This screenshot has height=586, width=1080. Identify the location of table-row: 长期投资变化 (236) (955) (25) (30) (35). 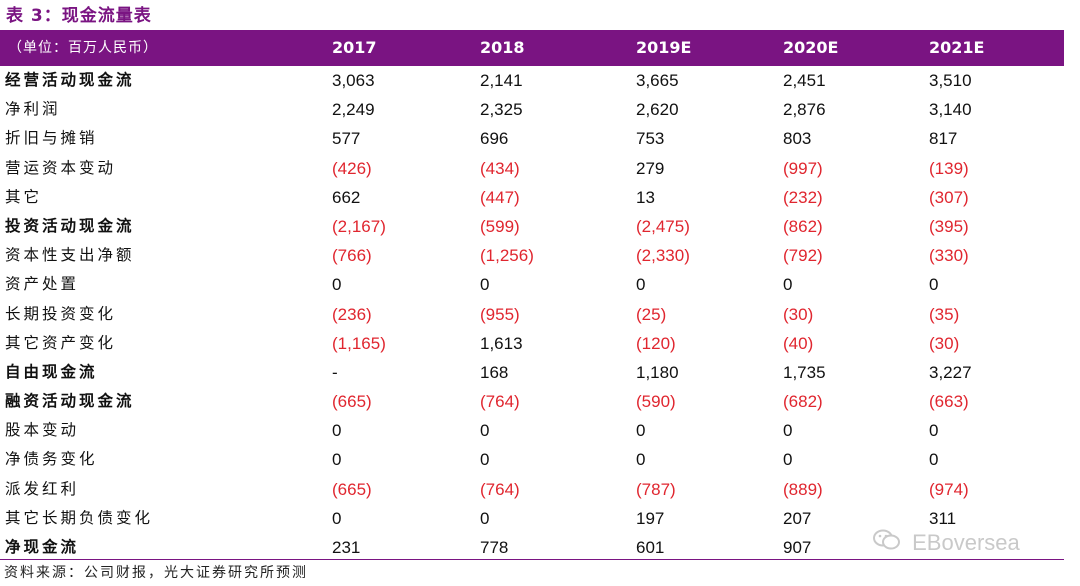
(532, 314).